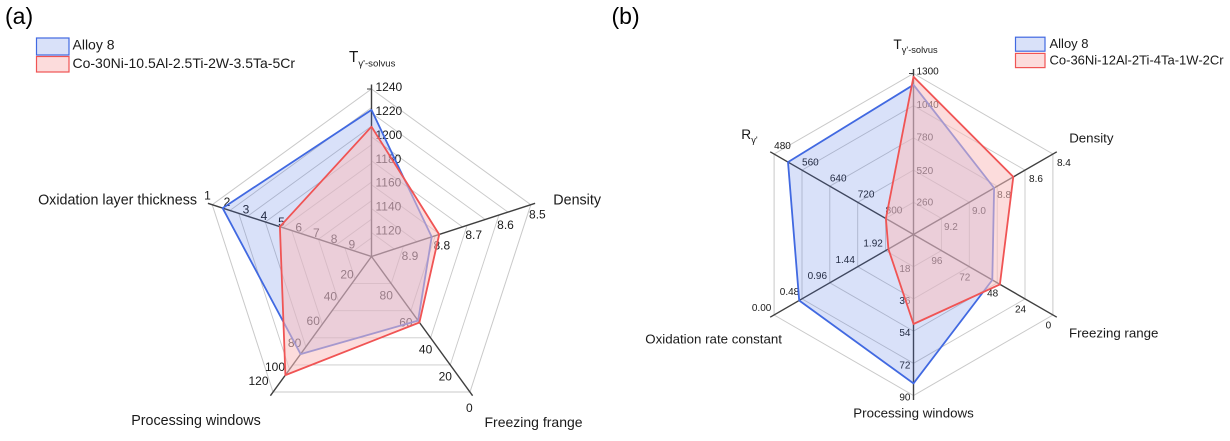  I want to click on svg-text: (b), so click(626, 16).